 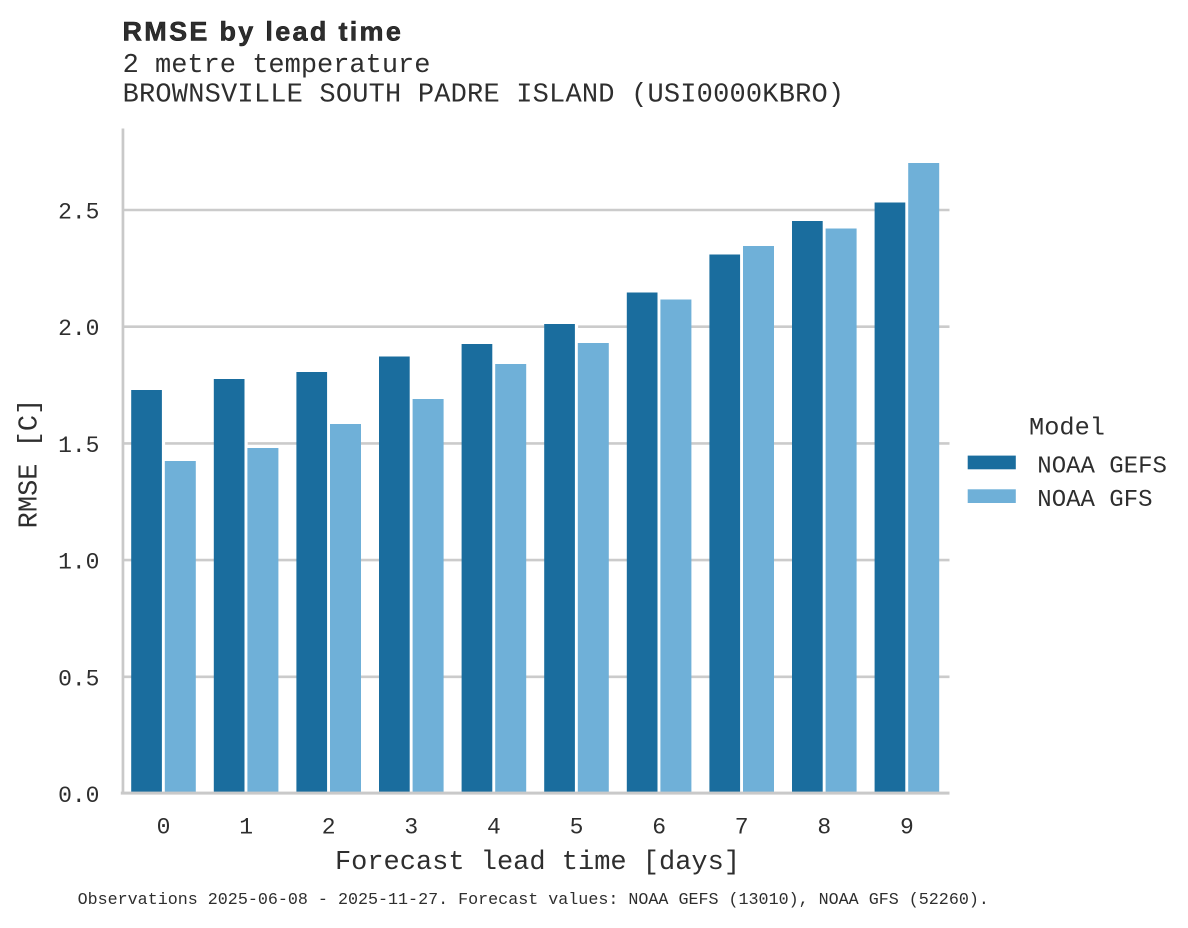 I want to click on svg-text: 5, so click(x=577, y=828).